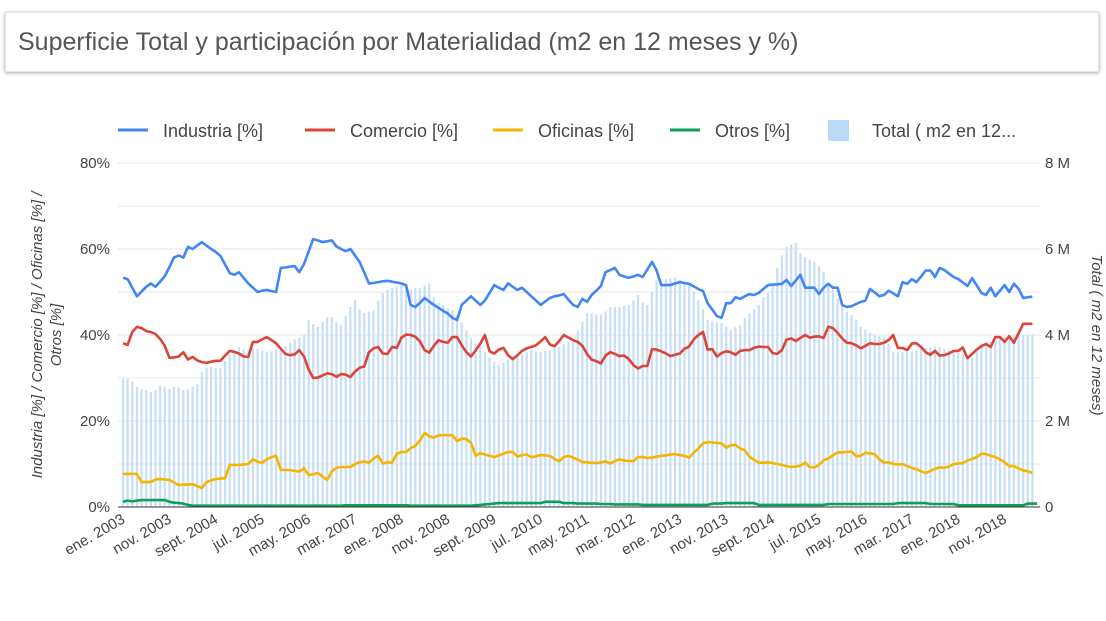  I want to click on legend-label: Comercio [%], so click(404, 131).